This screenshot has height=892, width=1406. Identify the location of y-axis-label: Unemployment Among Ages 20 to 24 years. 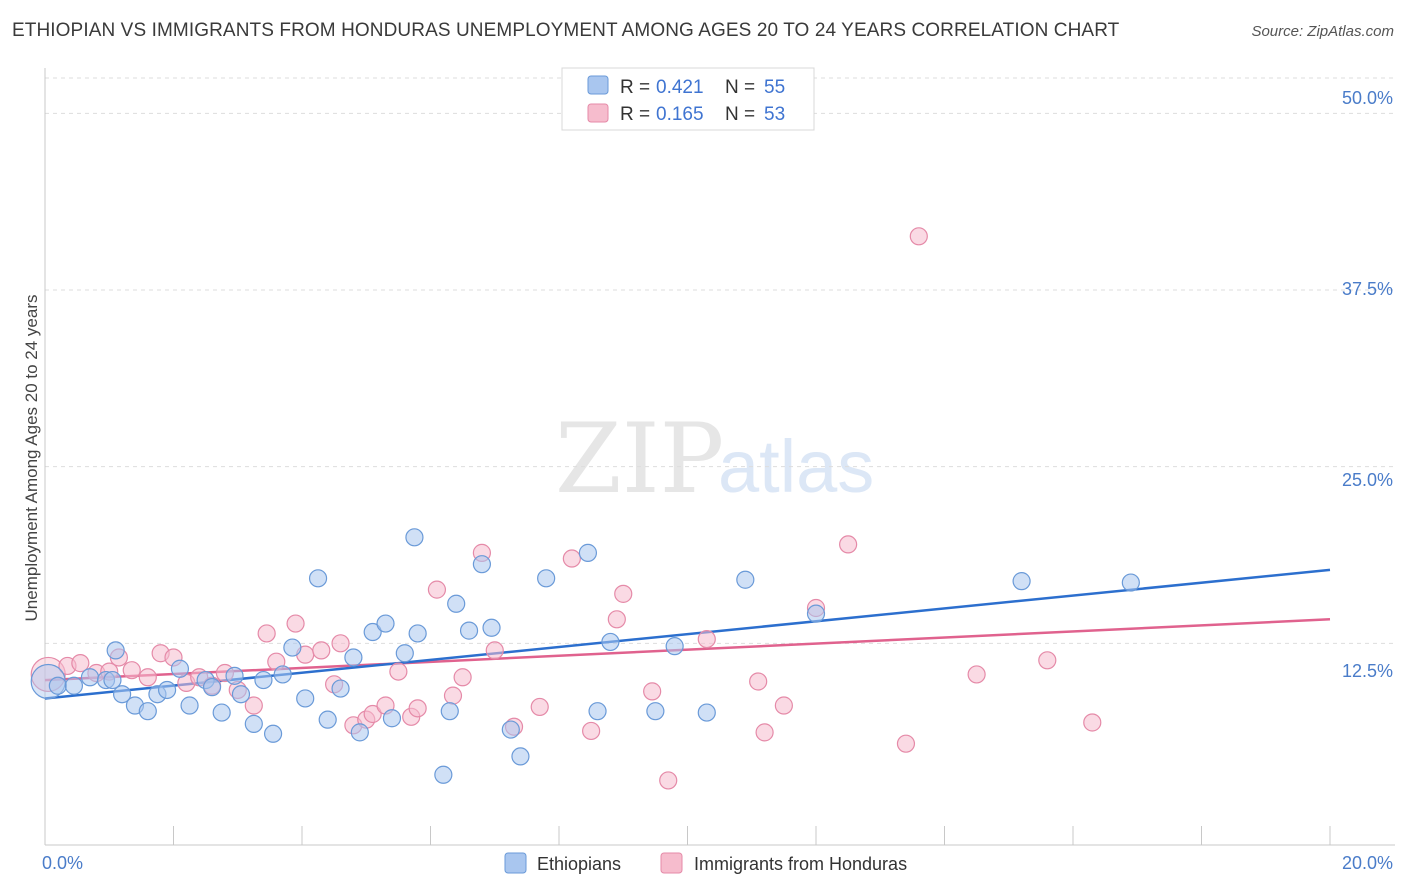
(31, 458).